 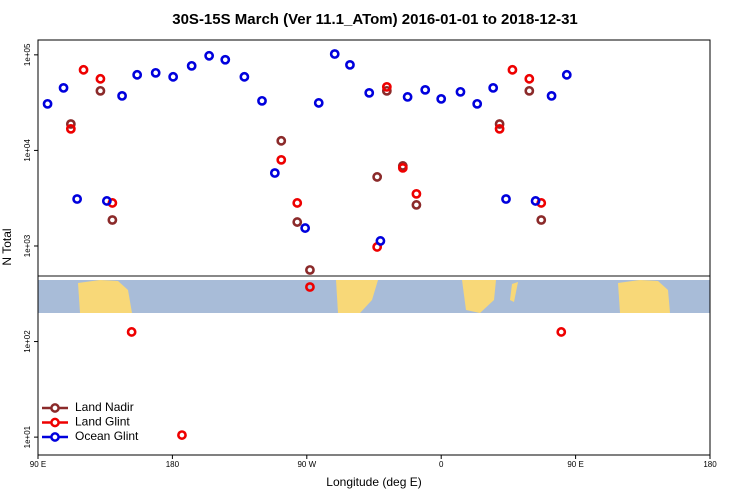 What do you see at coordinates (104, 407) in the screenshot?
I see `legend-label: Land Nadir` at bounding box center [104, 407].